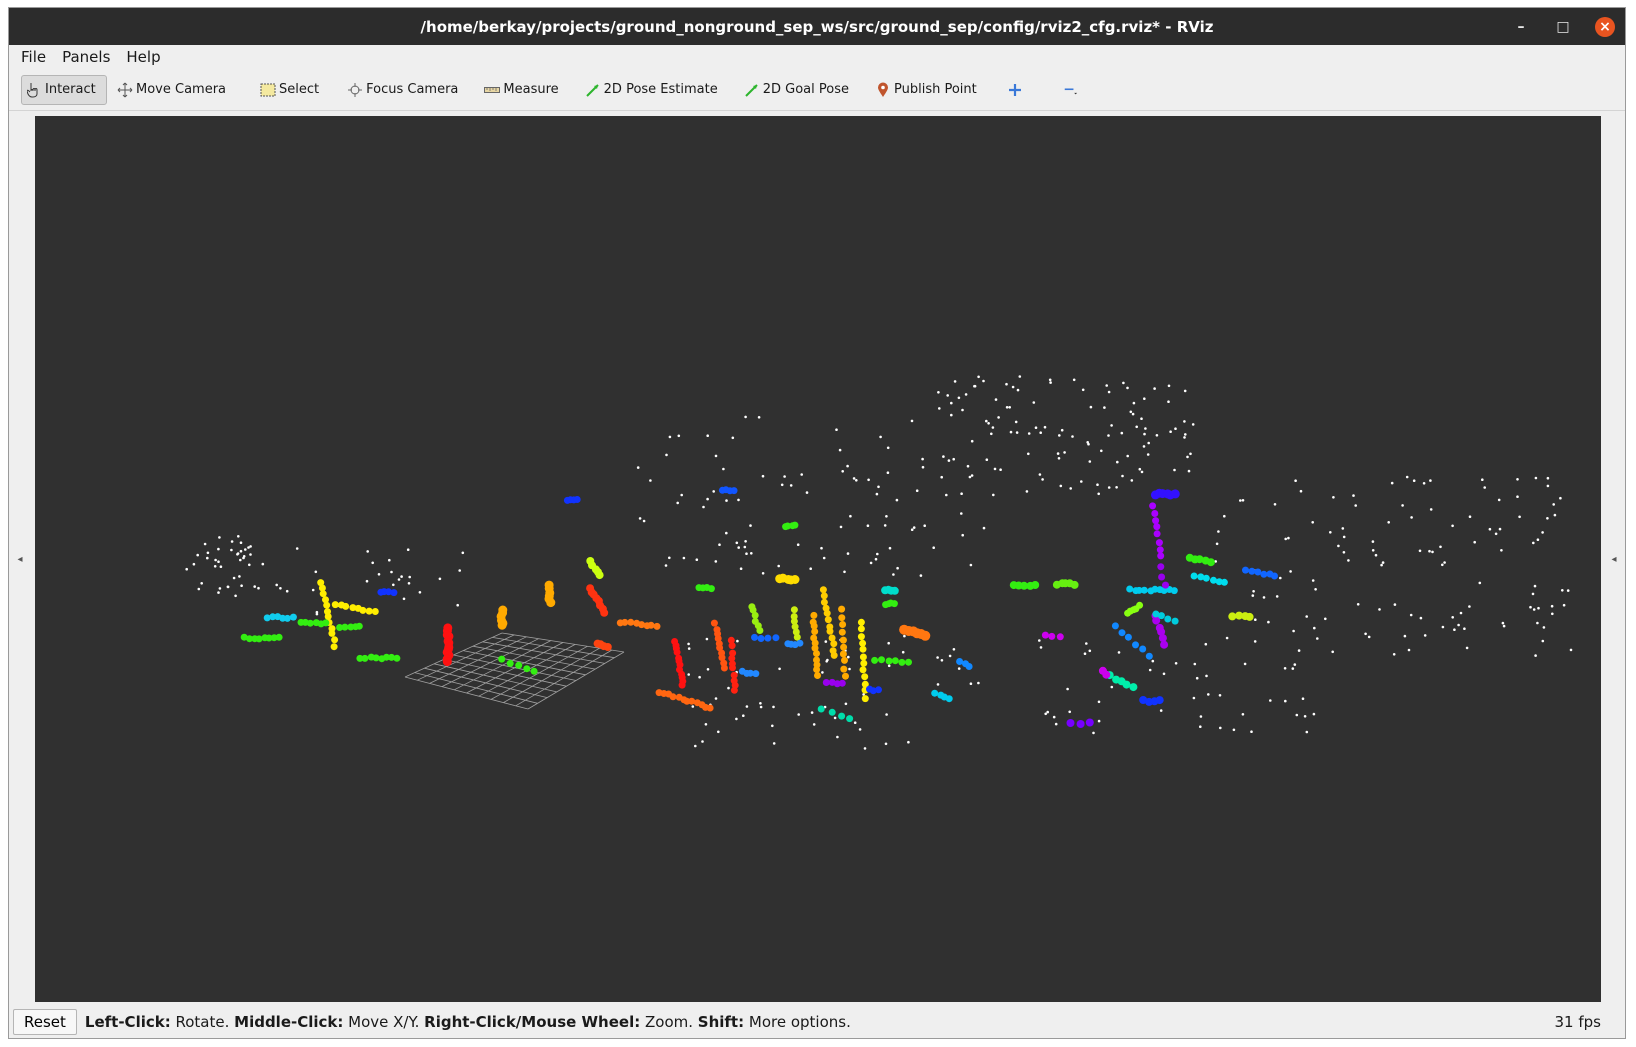  Describe the element at coordinates (174, 90) in the screenshot. I see `move-camera-tool-button: Move Camera` at that location.